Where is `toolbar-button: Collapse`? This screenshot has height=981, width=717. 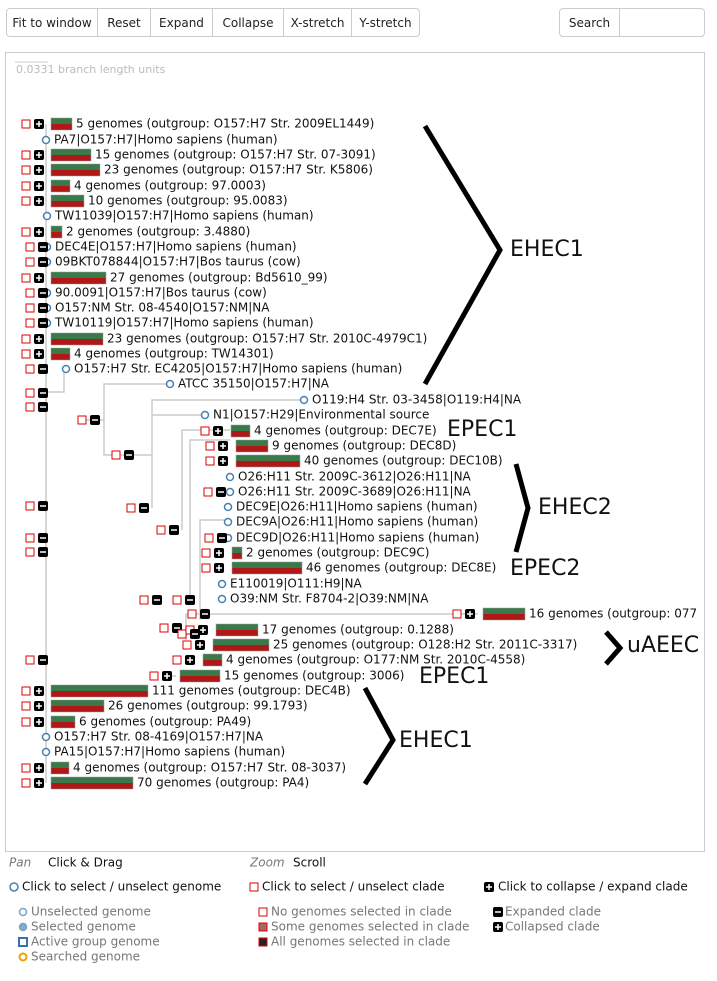 toolbar-button: Collapse is located at coordinates (248, 22).